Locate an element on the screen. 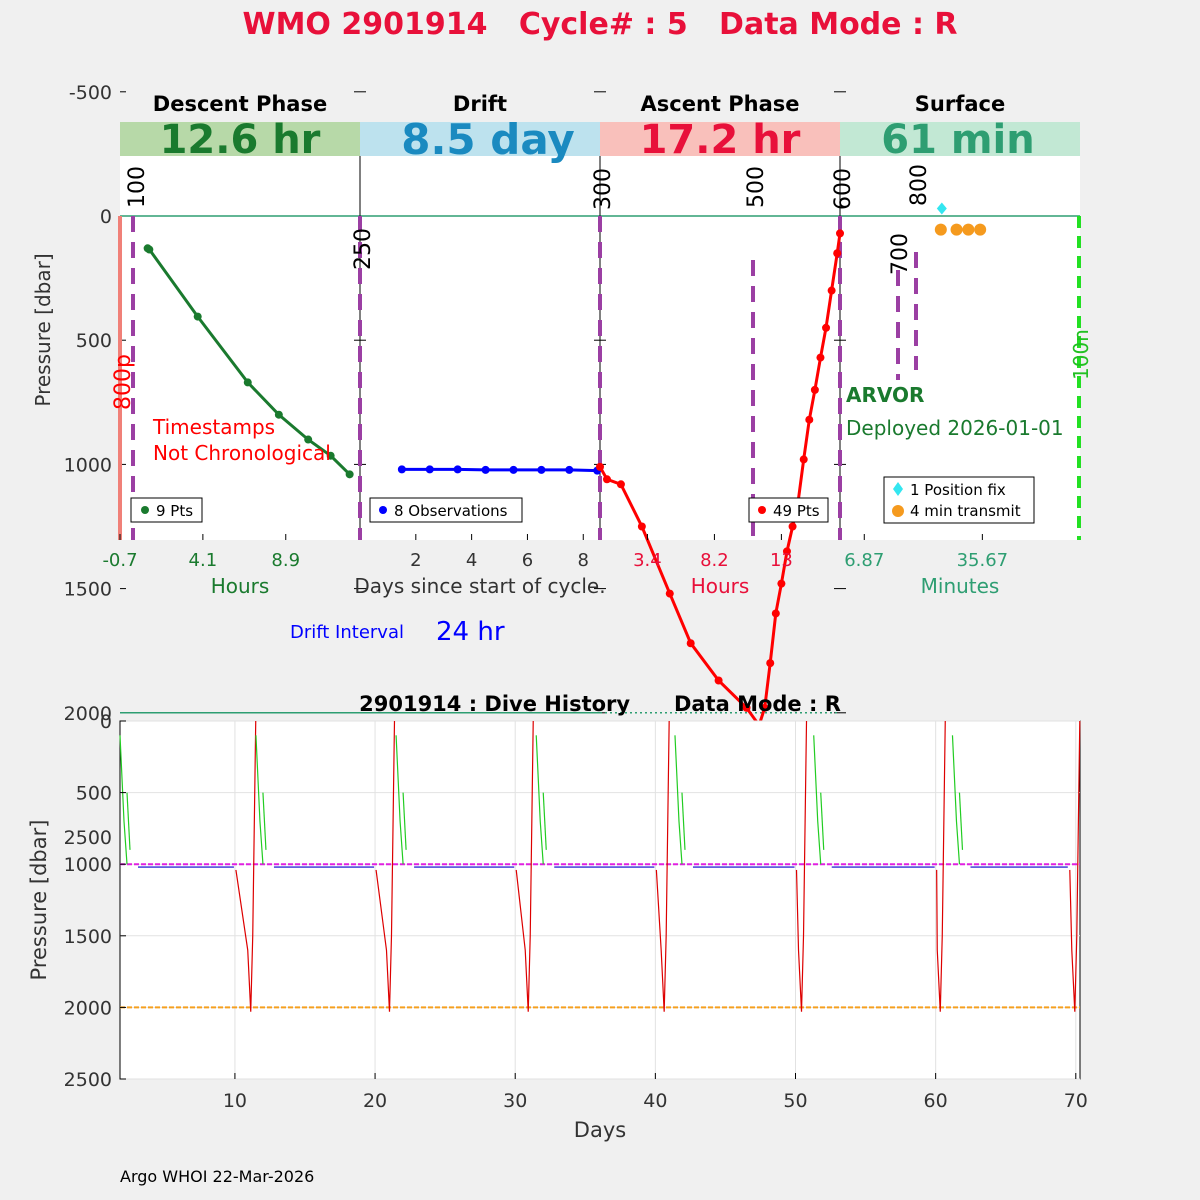 This screenshot has width=1200, height=1200. drift-legend-label: 8 Observations is located at coordinates (451, 511).